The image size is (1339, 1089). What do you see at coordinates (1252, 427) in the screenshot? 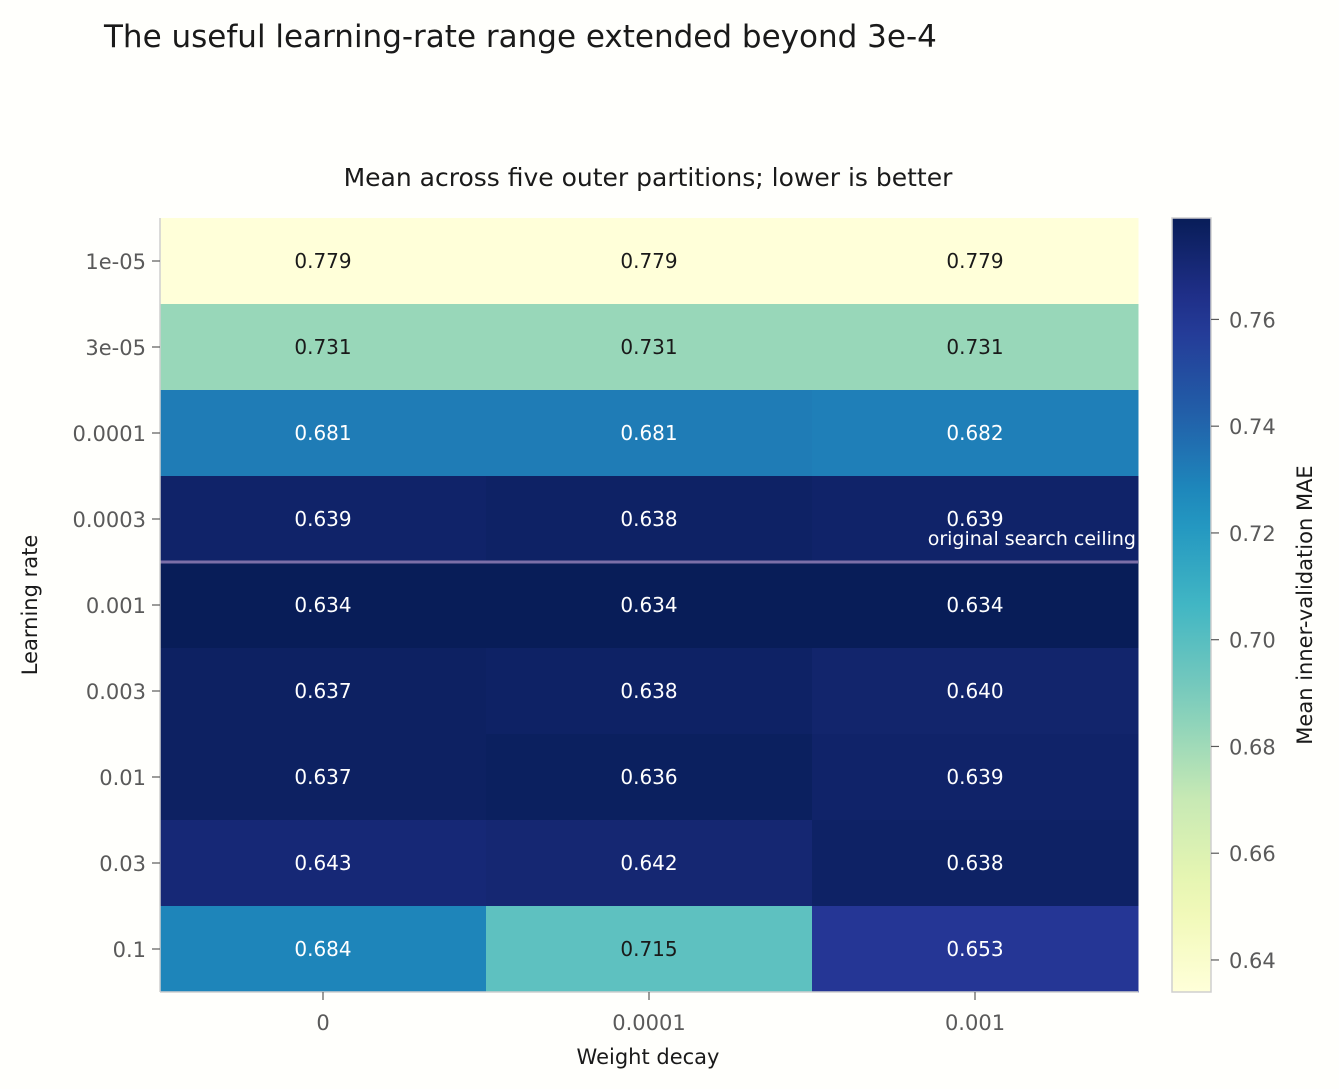
I see `colorbar-tick-label: 0.74` at bounding box center [1252, 427].